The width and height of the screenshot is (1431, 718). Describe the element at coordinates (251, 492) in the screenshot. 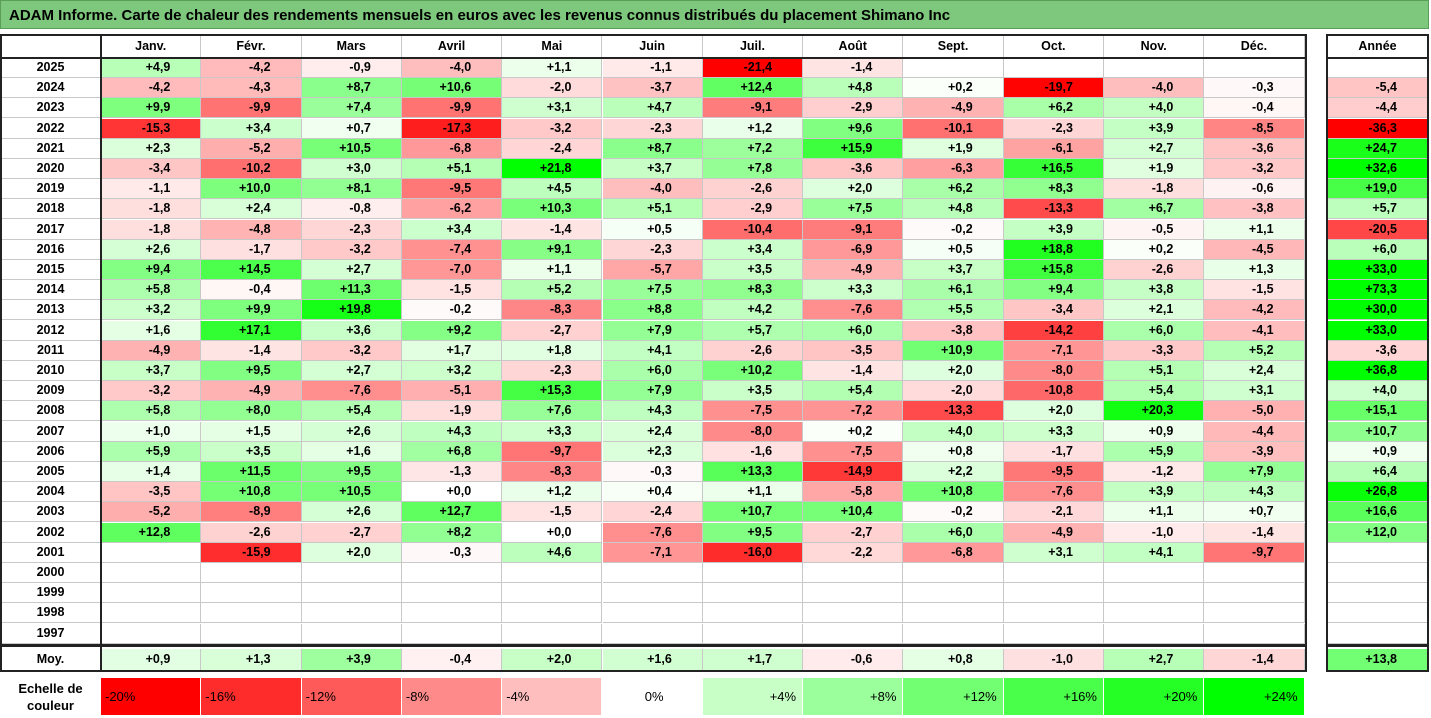

I see `heatmap-cell: +10,8` at that location.